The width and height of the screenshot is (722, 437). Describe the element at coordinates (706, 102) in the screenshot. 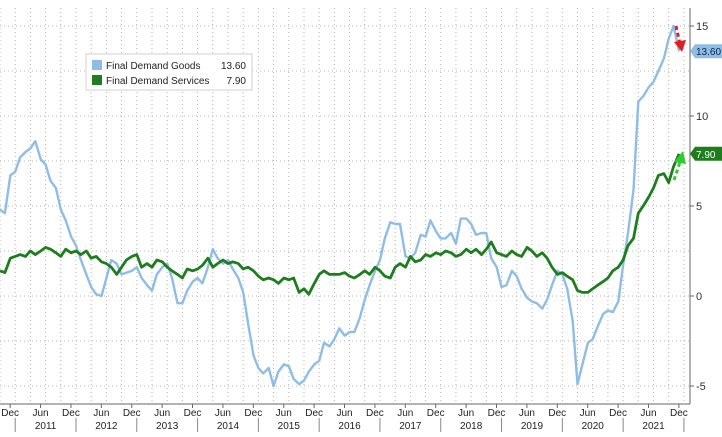

I see `last-value-tags: 13.60 7.90` at that location.